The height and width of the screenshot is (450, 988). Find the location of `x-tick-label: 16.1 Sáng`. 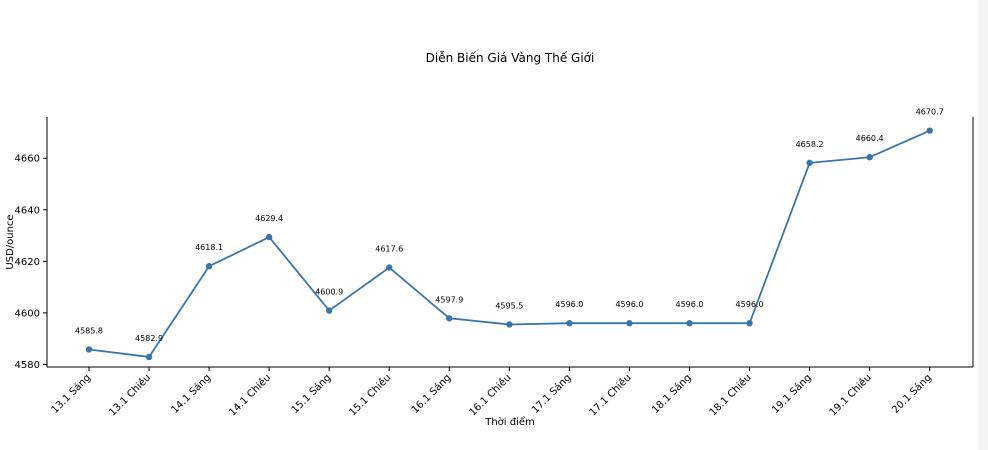

x-tick-label: 16.1 Sáng is located at coordinates (431, 394).